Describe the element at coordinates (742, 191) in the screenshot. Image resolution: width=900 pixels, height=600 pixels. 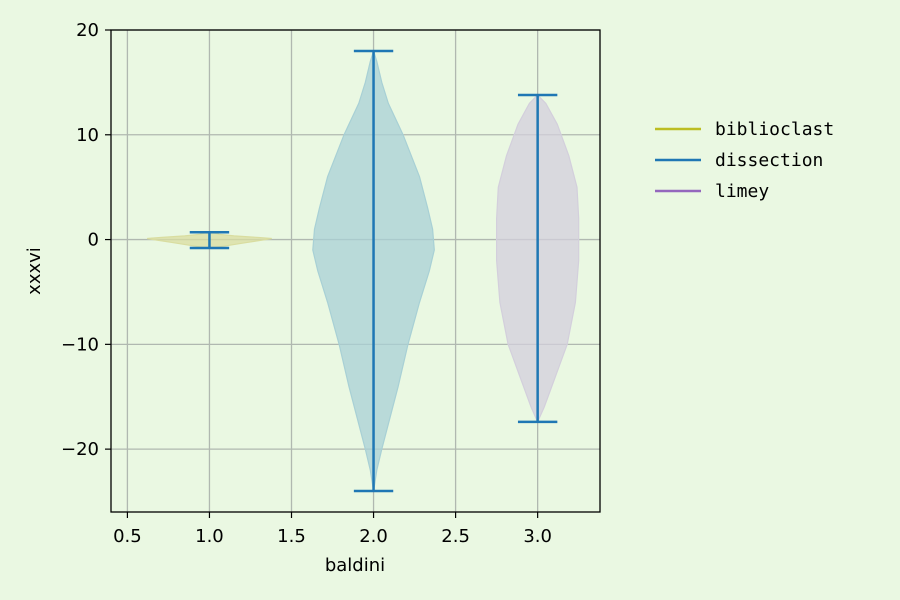
I see `legend-label-limey: limey` at that location.